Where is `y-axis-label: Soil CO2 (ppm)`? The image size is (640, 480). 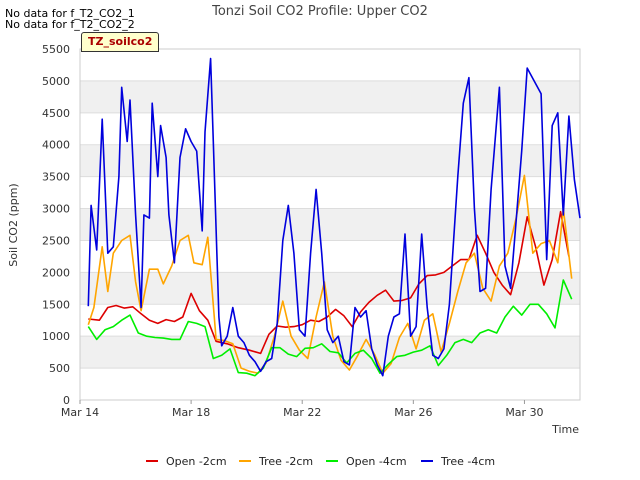 y-axis-label: Soil CO2 (ppm) is located at coordinates (13, 224).